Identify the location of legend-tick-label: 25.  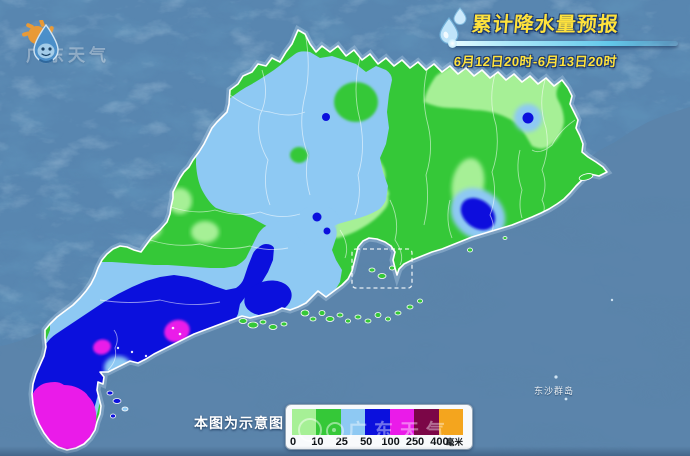
(341, 442).